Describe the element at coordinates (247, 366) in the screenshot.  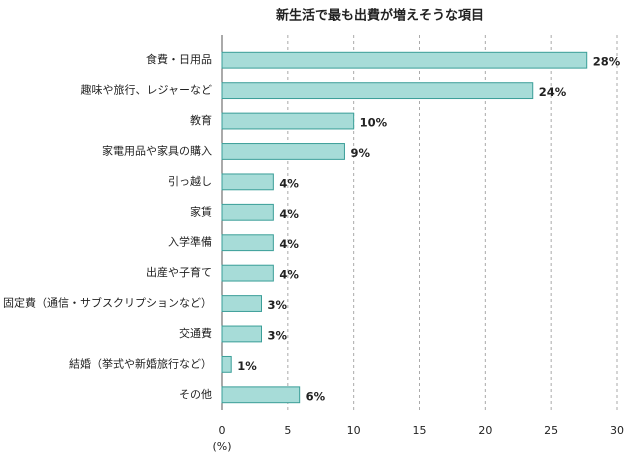
I see `value-label: 1%` at that location.